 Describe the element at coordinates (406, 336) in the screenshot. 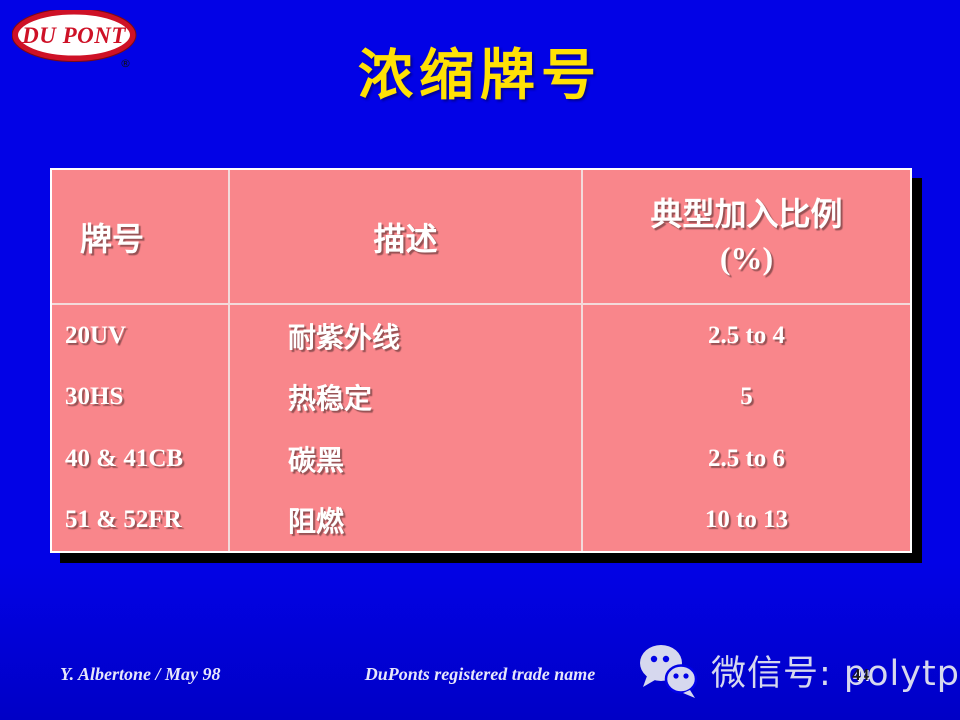

I see `table-row-description: 耐紫外线` at that location.